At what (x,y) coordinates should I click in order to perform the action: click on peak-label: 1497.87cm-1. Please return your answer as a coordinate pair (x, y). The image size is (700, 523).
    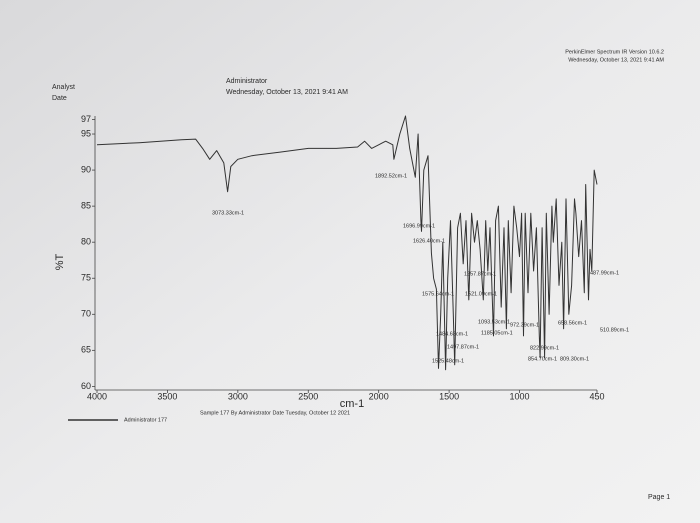
    Looking at the image, I should click on (463, 347).